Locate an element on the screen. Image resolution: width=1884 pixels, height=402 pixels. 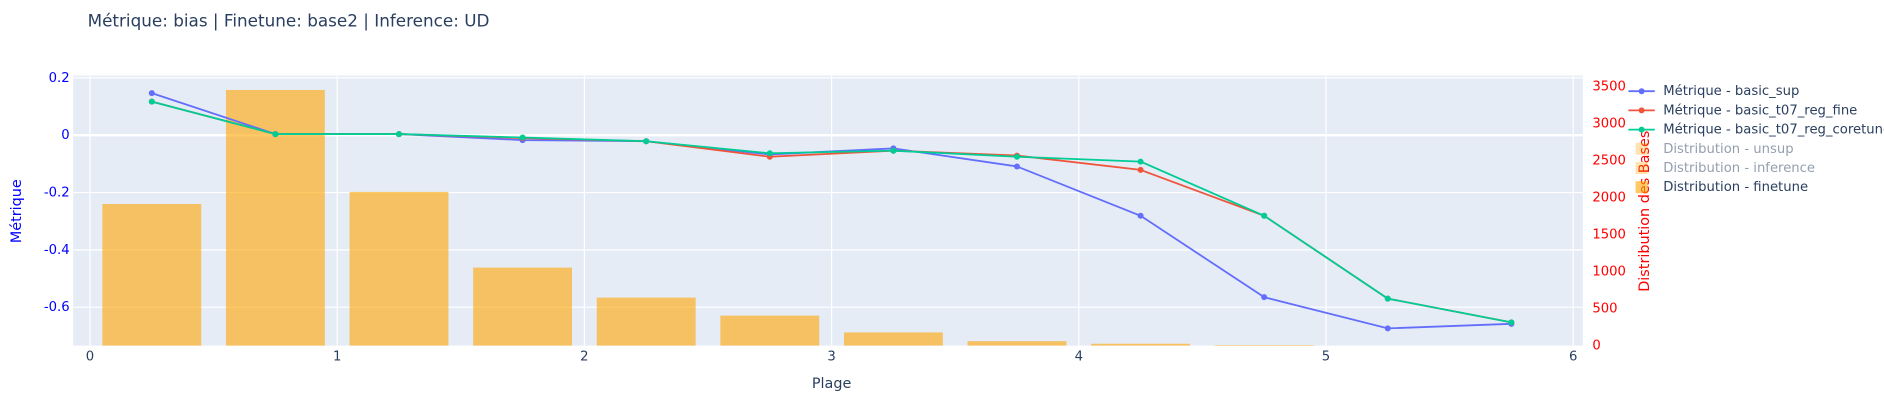
y2-tick-label: 1500 is located at coordinates (1609, 235).